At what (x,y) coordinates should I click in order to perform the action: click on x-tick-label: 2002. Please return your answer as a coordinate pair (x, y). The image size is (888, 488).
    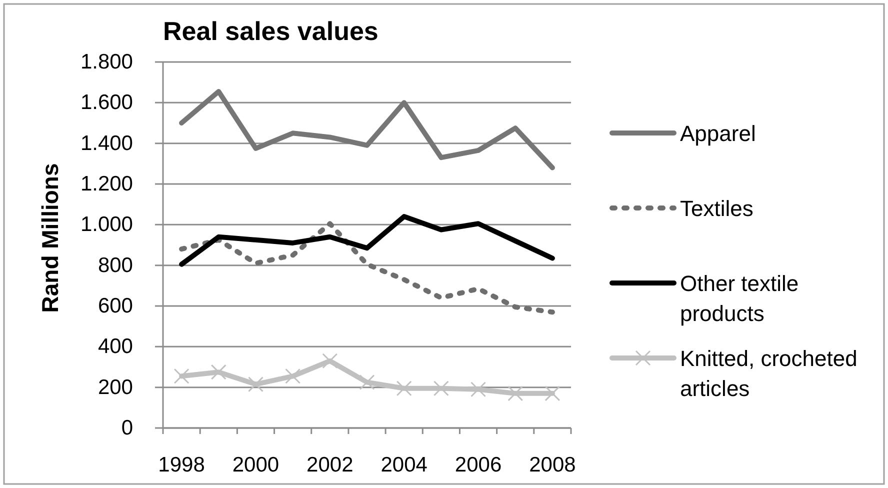
    Looking at the image, I should click on (330, 465).